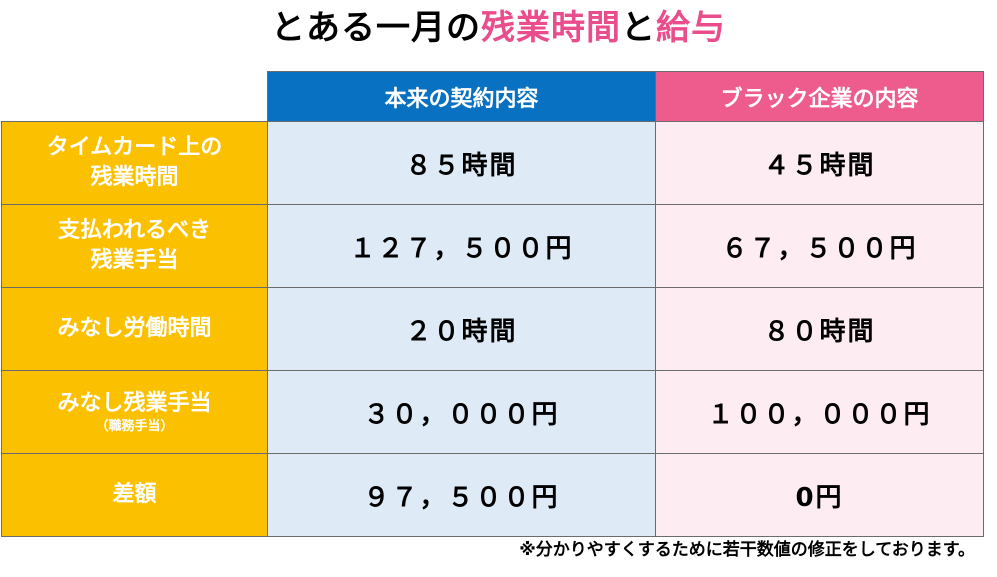  Describe the element at coordinates (134, 426) in the screenshot. I see `row-label-sub: （職務手当）` at that location.